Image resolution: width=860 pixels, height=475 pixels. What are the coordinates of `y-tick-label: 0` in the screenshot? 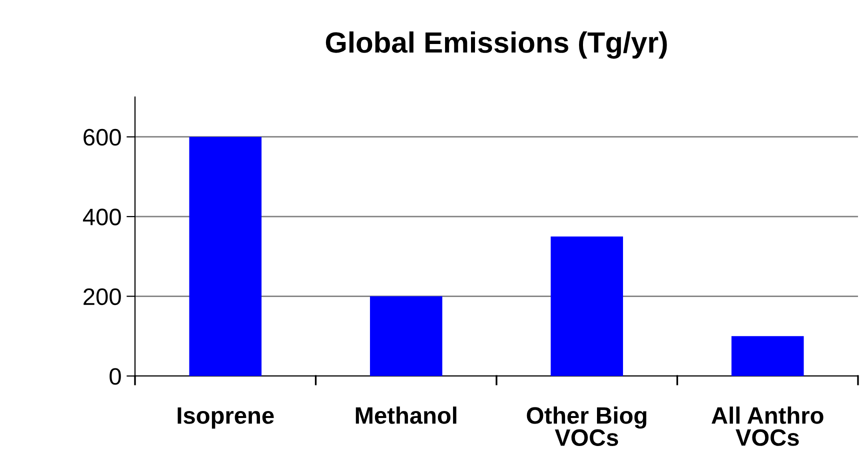 It's located at (115, 376).